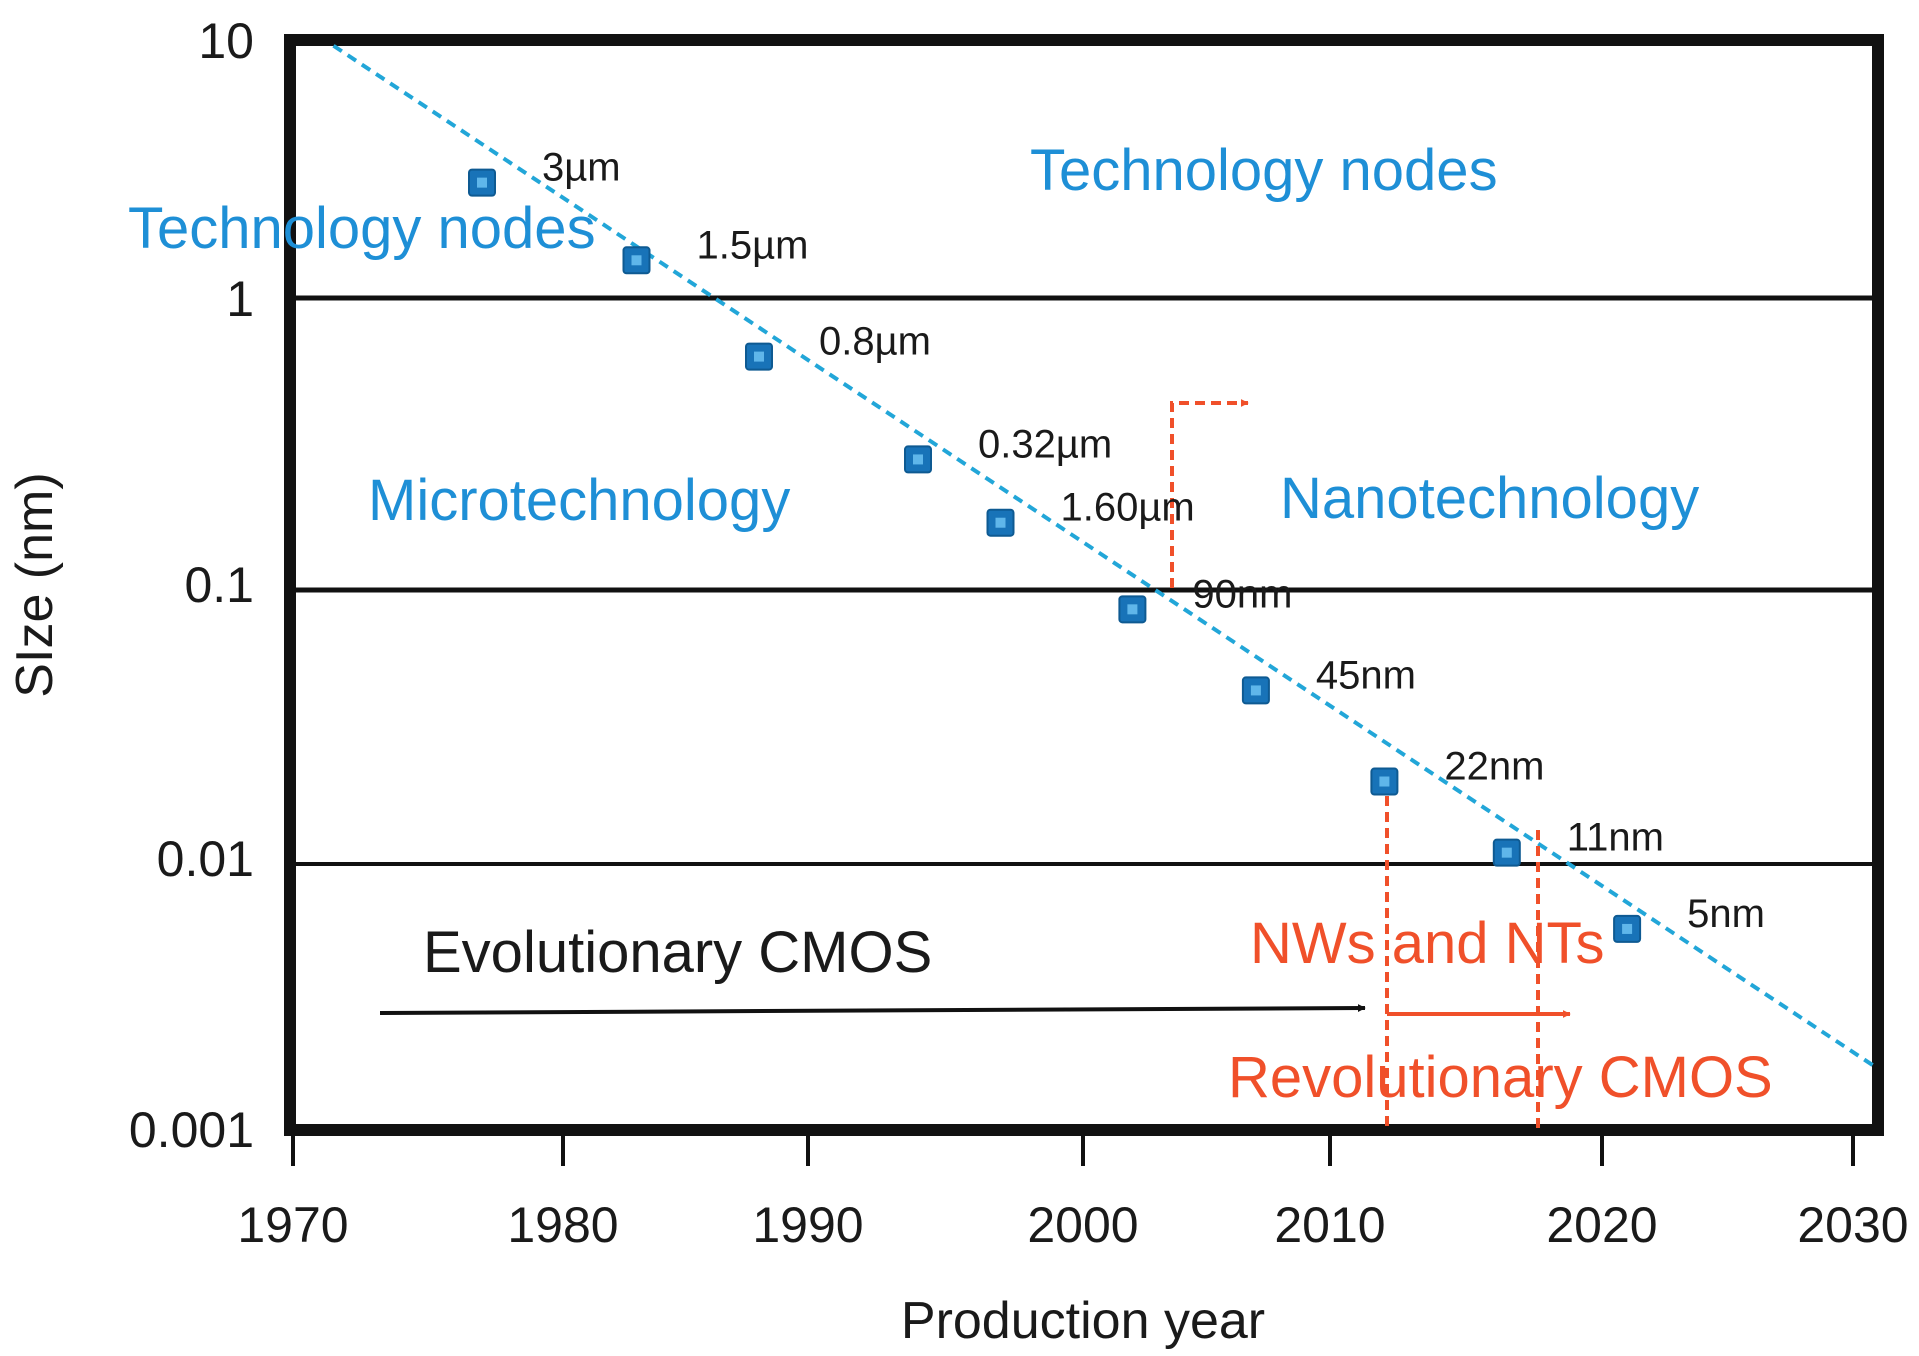 The image size is (1919, 1356). What do you see at coordinates (753, 245) in the screenshot?
I see `data-point-label-1: 1.5µm` at bounding box center [753, 245].